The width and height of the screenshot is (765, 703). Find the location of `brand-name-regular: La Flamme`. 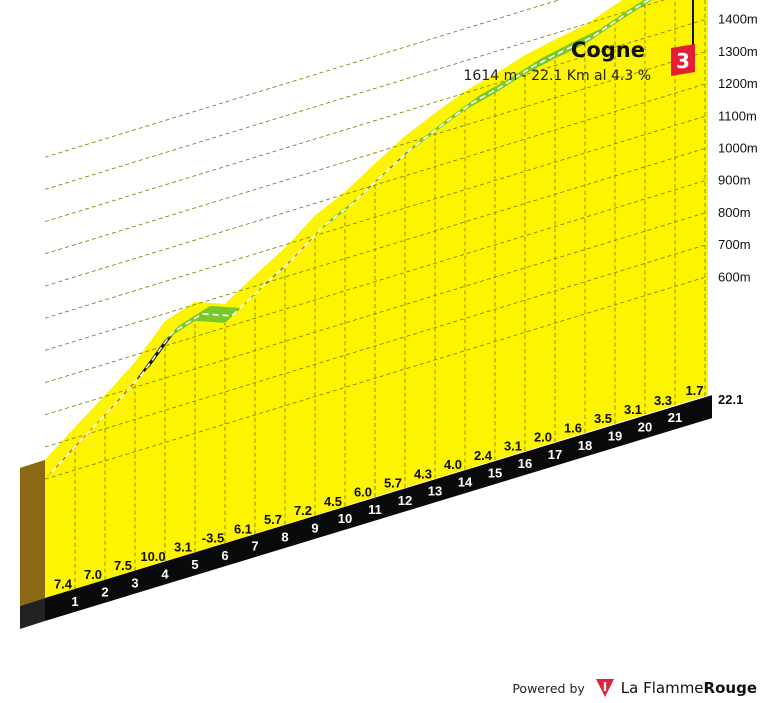

brand-name-regular: La Flamme is located at coordinates (662, 688).